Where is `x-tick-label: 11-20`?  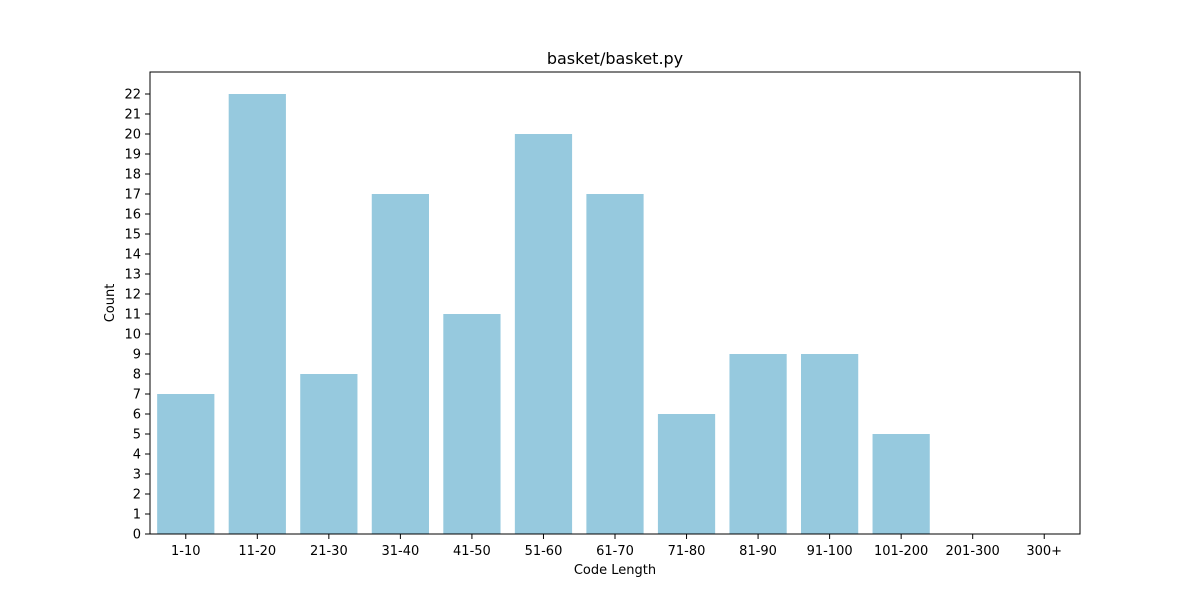 x-tick-label: 11-20 is located at coordinates (257, 551).